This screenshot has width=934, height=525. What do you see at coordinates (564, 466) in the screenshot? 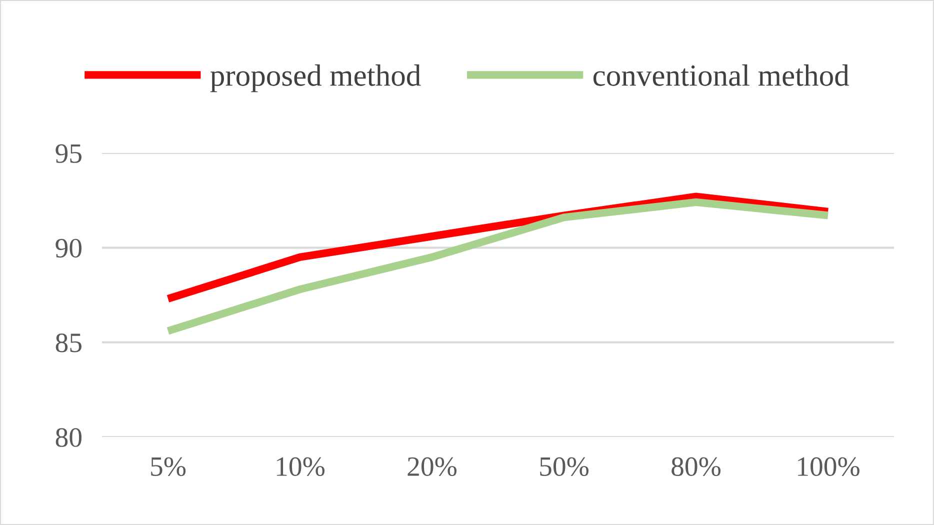
I see `x-tick-label: 50%` at bounding box center [564, 466].